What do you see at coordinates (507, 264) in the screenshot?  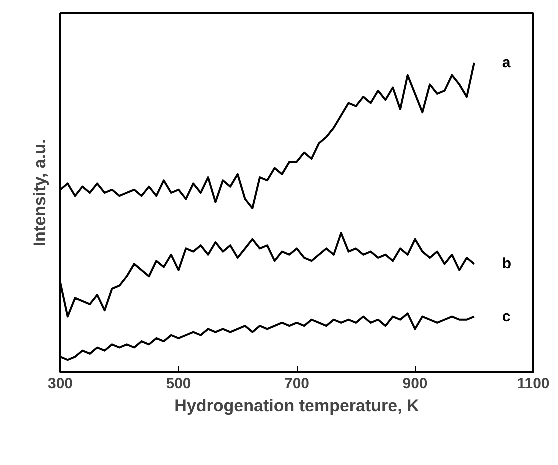 I see `series-label: b` at bounding box center [507, 264].